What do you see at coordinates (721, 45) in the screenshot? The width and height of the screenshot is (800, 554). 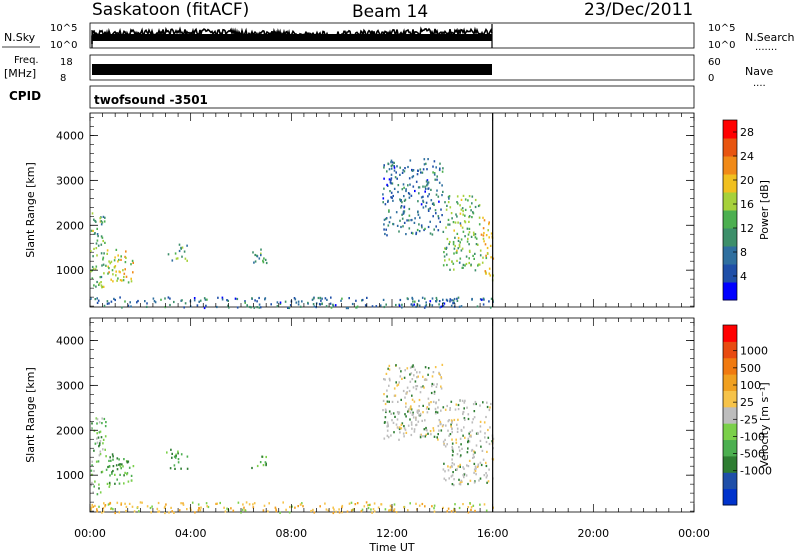 I see `nsky-tick-bottom-right: 10^0` at bounding box center [721, 45].